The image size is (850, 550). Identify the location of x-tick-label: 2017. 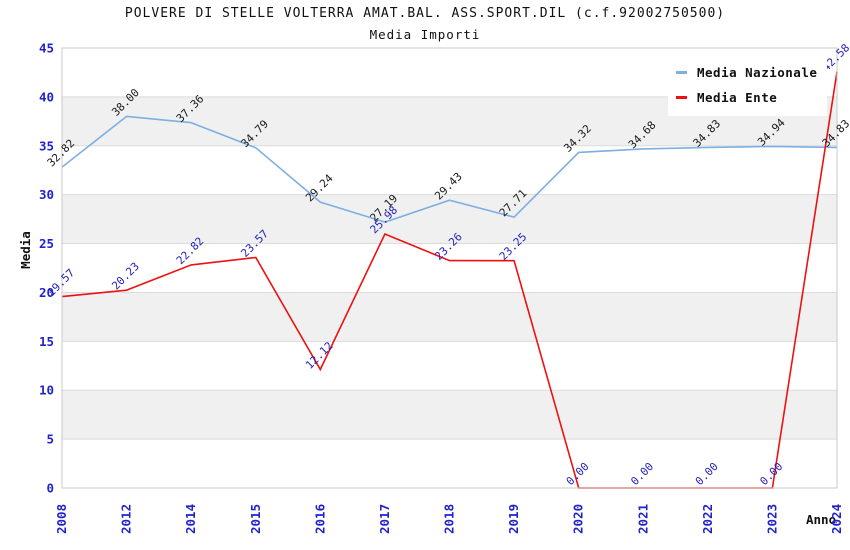
(384, 519).